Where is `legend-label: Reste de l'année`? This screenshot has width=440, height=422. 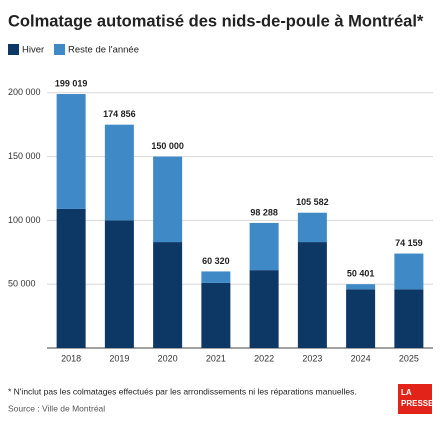
legend-label: Reste de l'année is located at coordinates (103, 50).